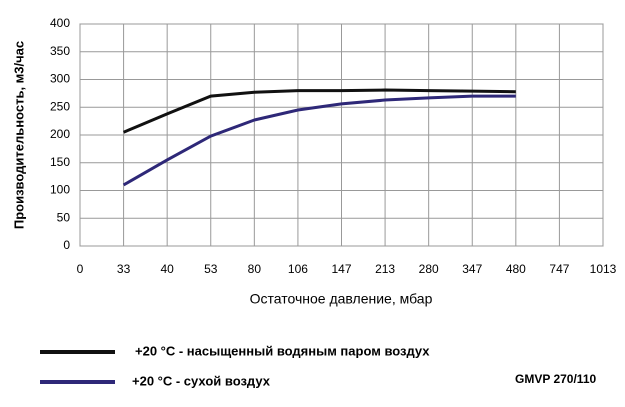 Image resolution: width=625 pixels, height=407 pixels. I want to click on x-tick-label: 480, so click(516, 269).